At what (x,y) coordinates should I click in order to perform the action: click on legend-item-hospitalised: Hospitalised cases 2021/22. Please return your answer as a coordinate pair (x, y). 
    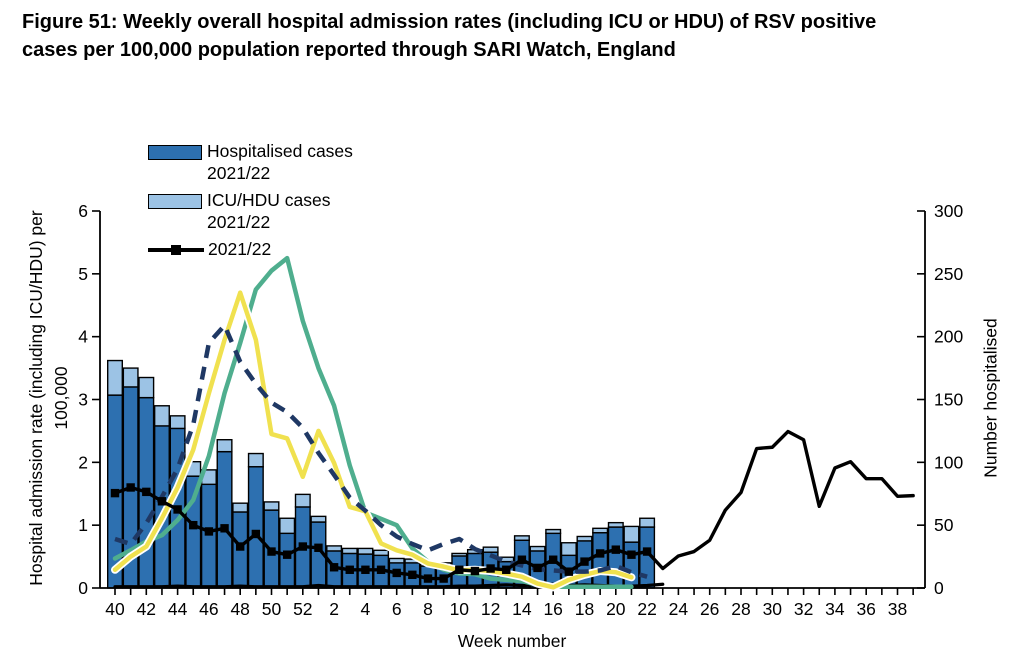
    Looking at the image, I should click on (250, 162).